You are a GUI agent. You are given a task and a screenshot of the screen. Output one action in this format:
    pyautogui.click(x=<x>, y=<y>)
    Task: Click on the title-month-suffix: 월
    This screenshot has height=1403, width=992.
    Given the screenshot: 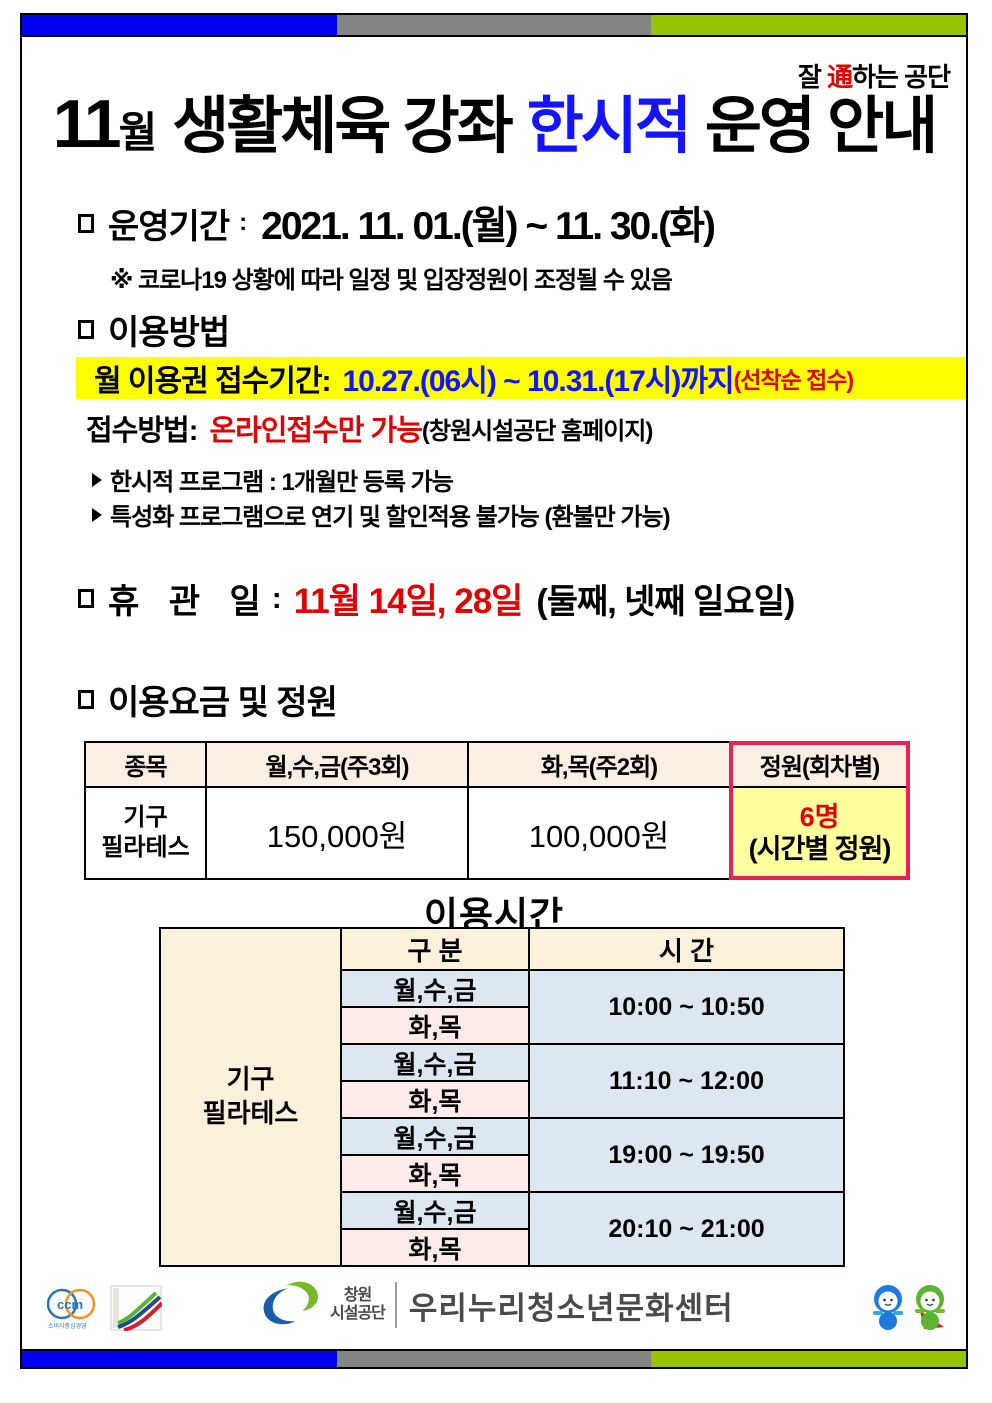 What is the action you would take?
    pyautogui.click(x=138, y=132)
    